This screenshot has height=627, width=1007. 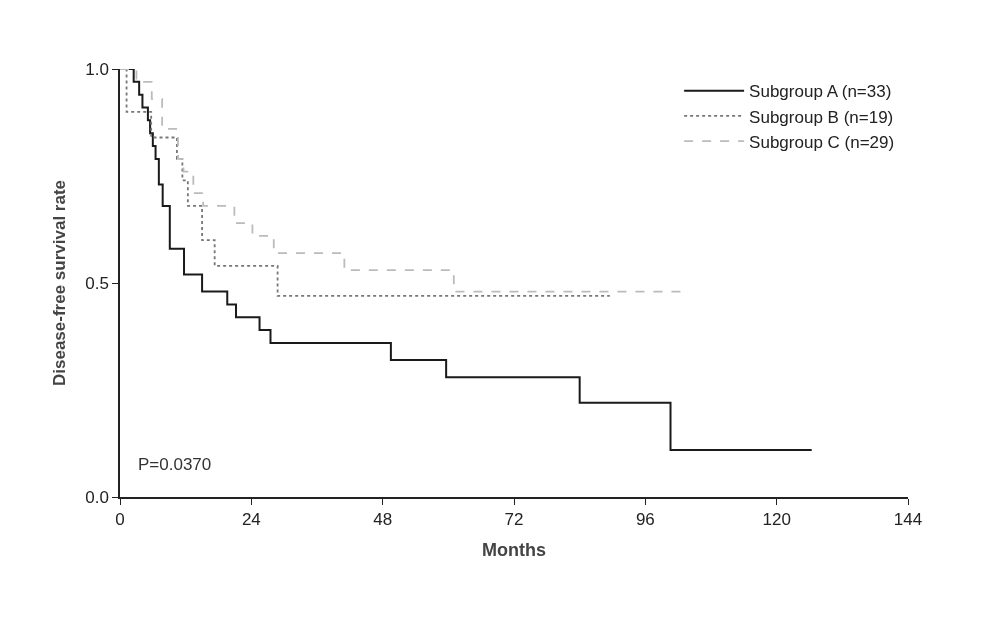 What do you see at coordinates (97, 283) in the screenshot?
I see `y-tick-label: 0.5` at bounding box center [97, 283].